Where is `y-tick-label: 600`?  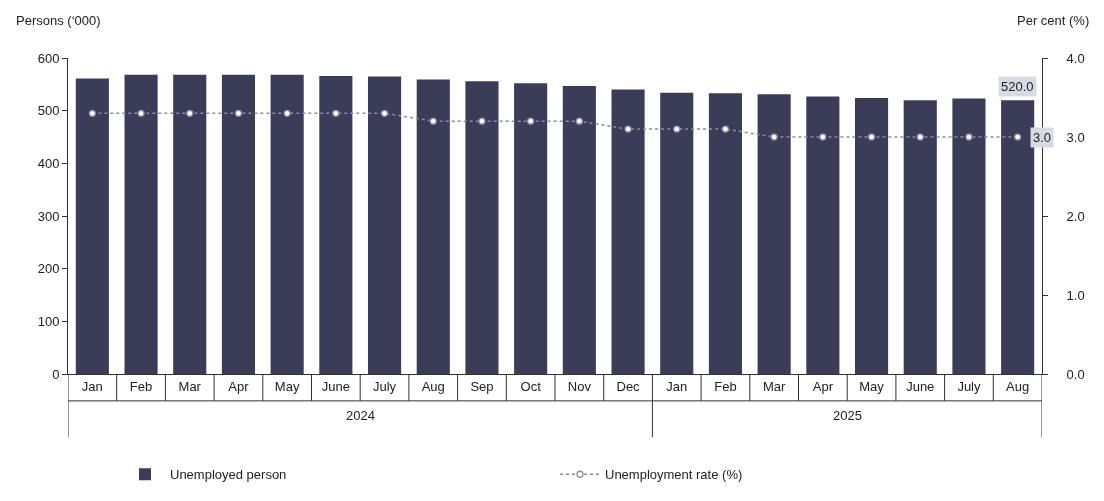
y-tick-label: 600 is located at coordinates (48, 58).